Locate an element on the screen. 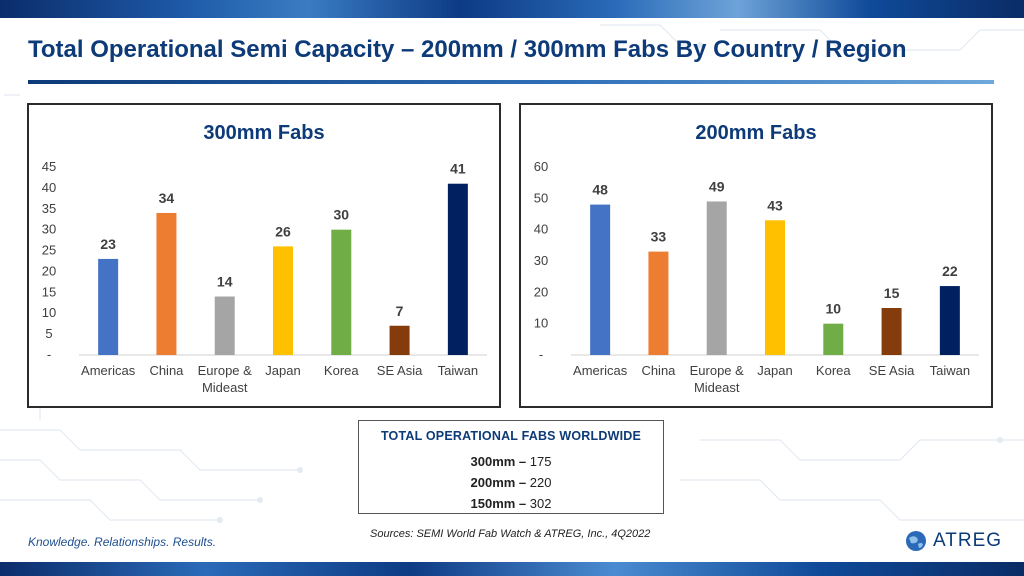  fab-totals-heading: TOTAL OPERATIONAL FABS WORLDWIDE is located at coordinates (511, 436).